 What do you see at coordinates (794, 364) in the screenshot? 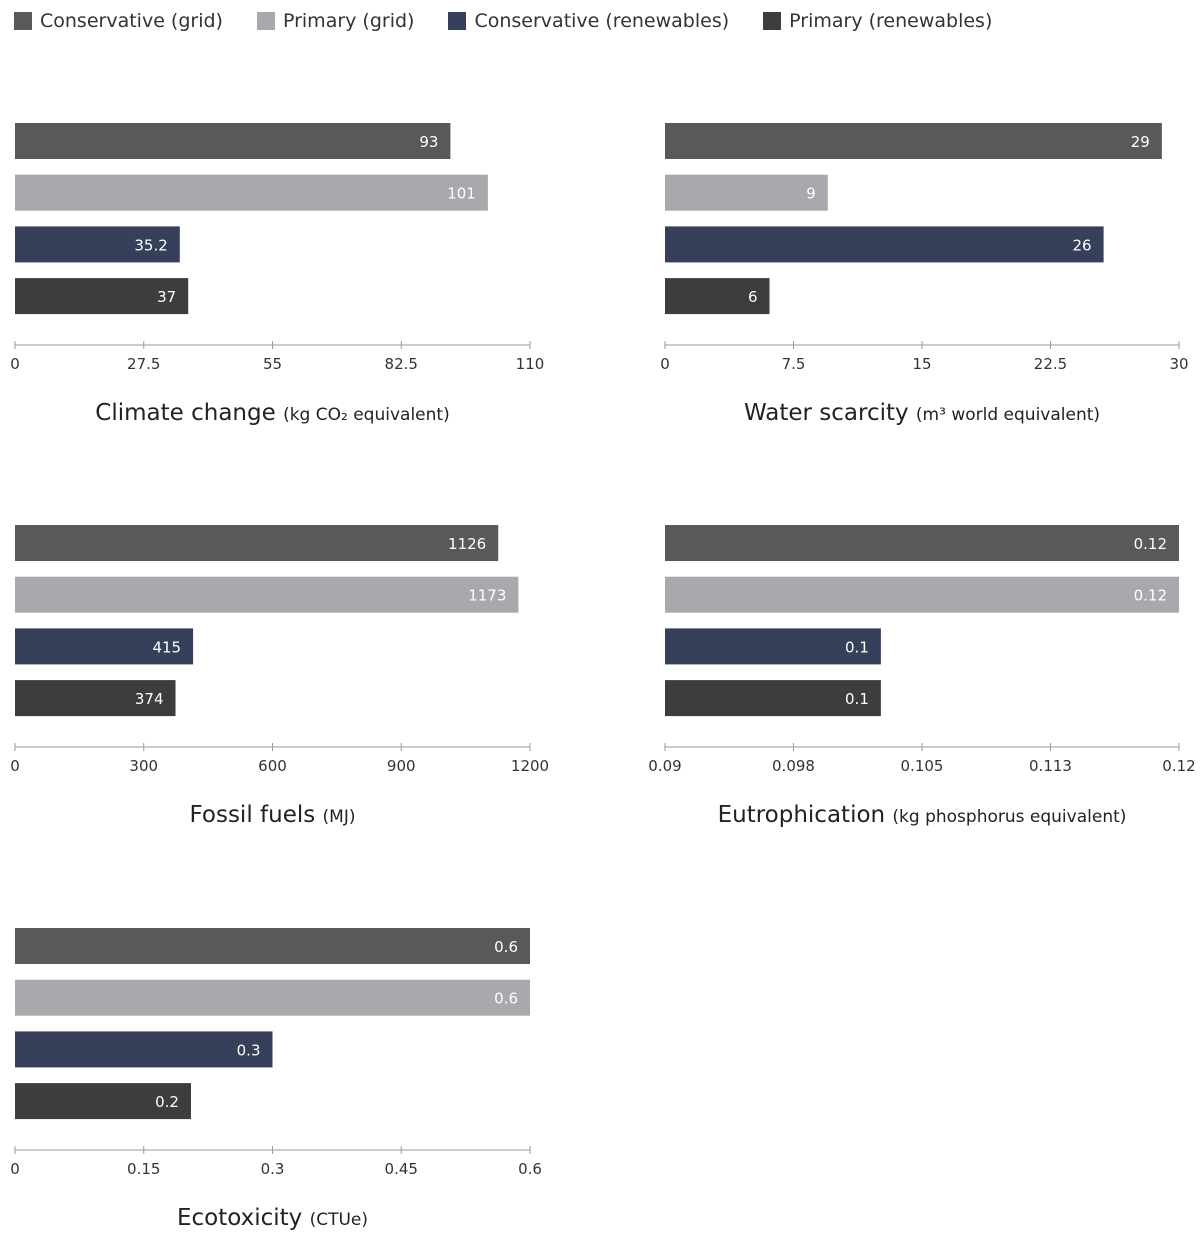
I see `x-tick-label: 7.5` at bounding box center [794, 364].